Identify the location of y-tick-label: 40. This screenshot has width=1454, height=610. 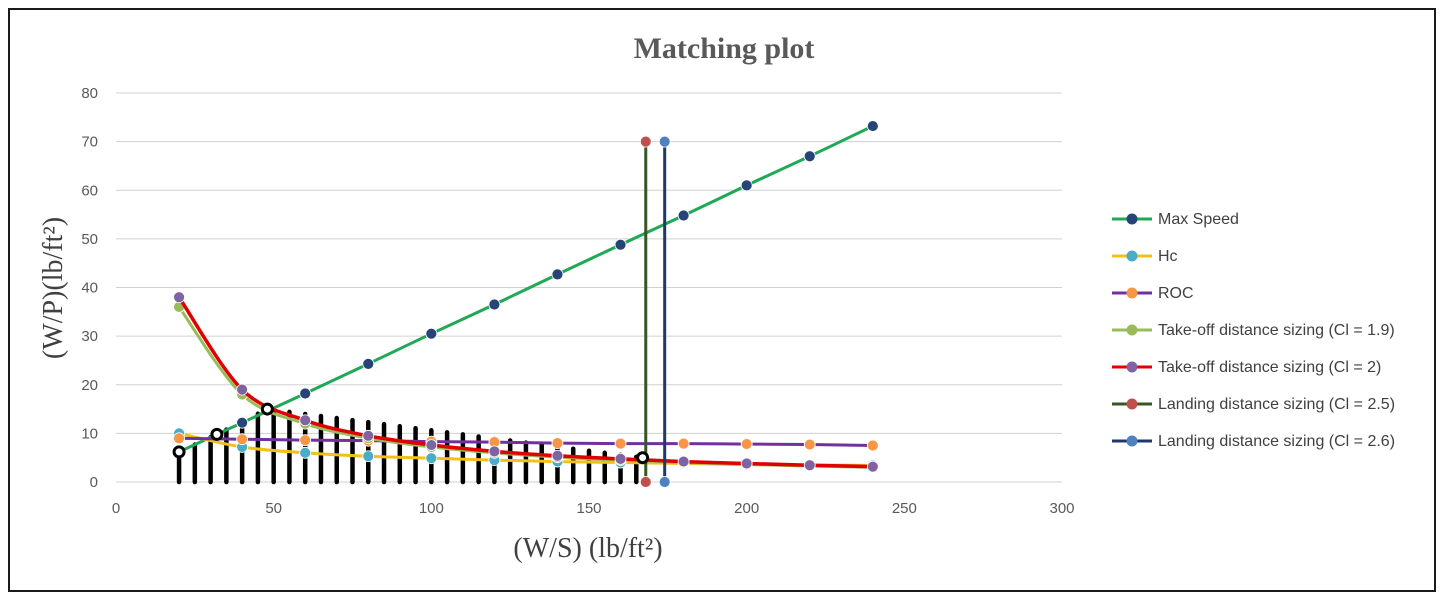
(89, 288).